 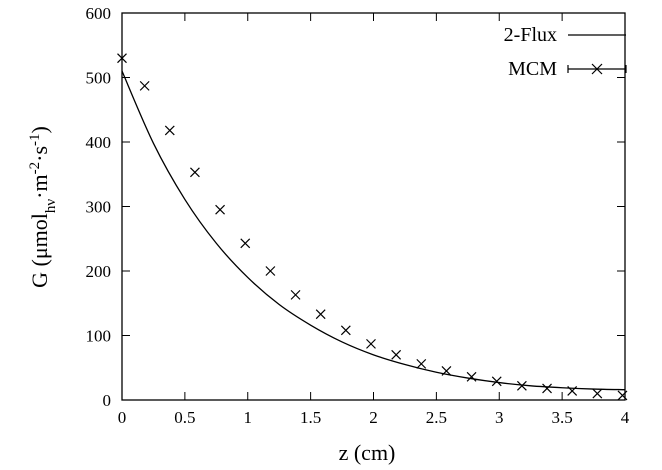 What do you see at coordinates (248, 417) in the screenshot?
I see `x-tick-label: 1` at bounding box center [248, 417].